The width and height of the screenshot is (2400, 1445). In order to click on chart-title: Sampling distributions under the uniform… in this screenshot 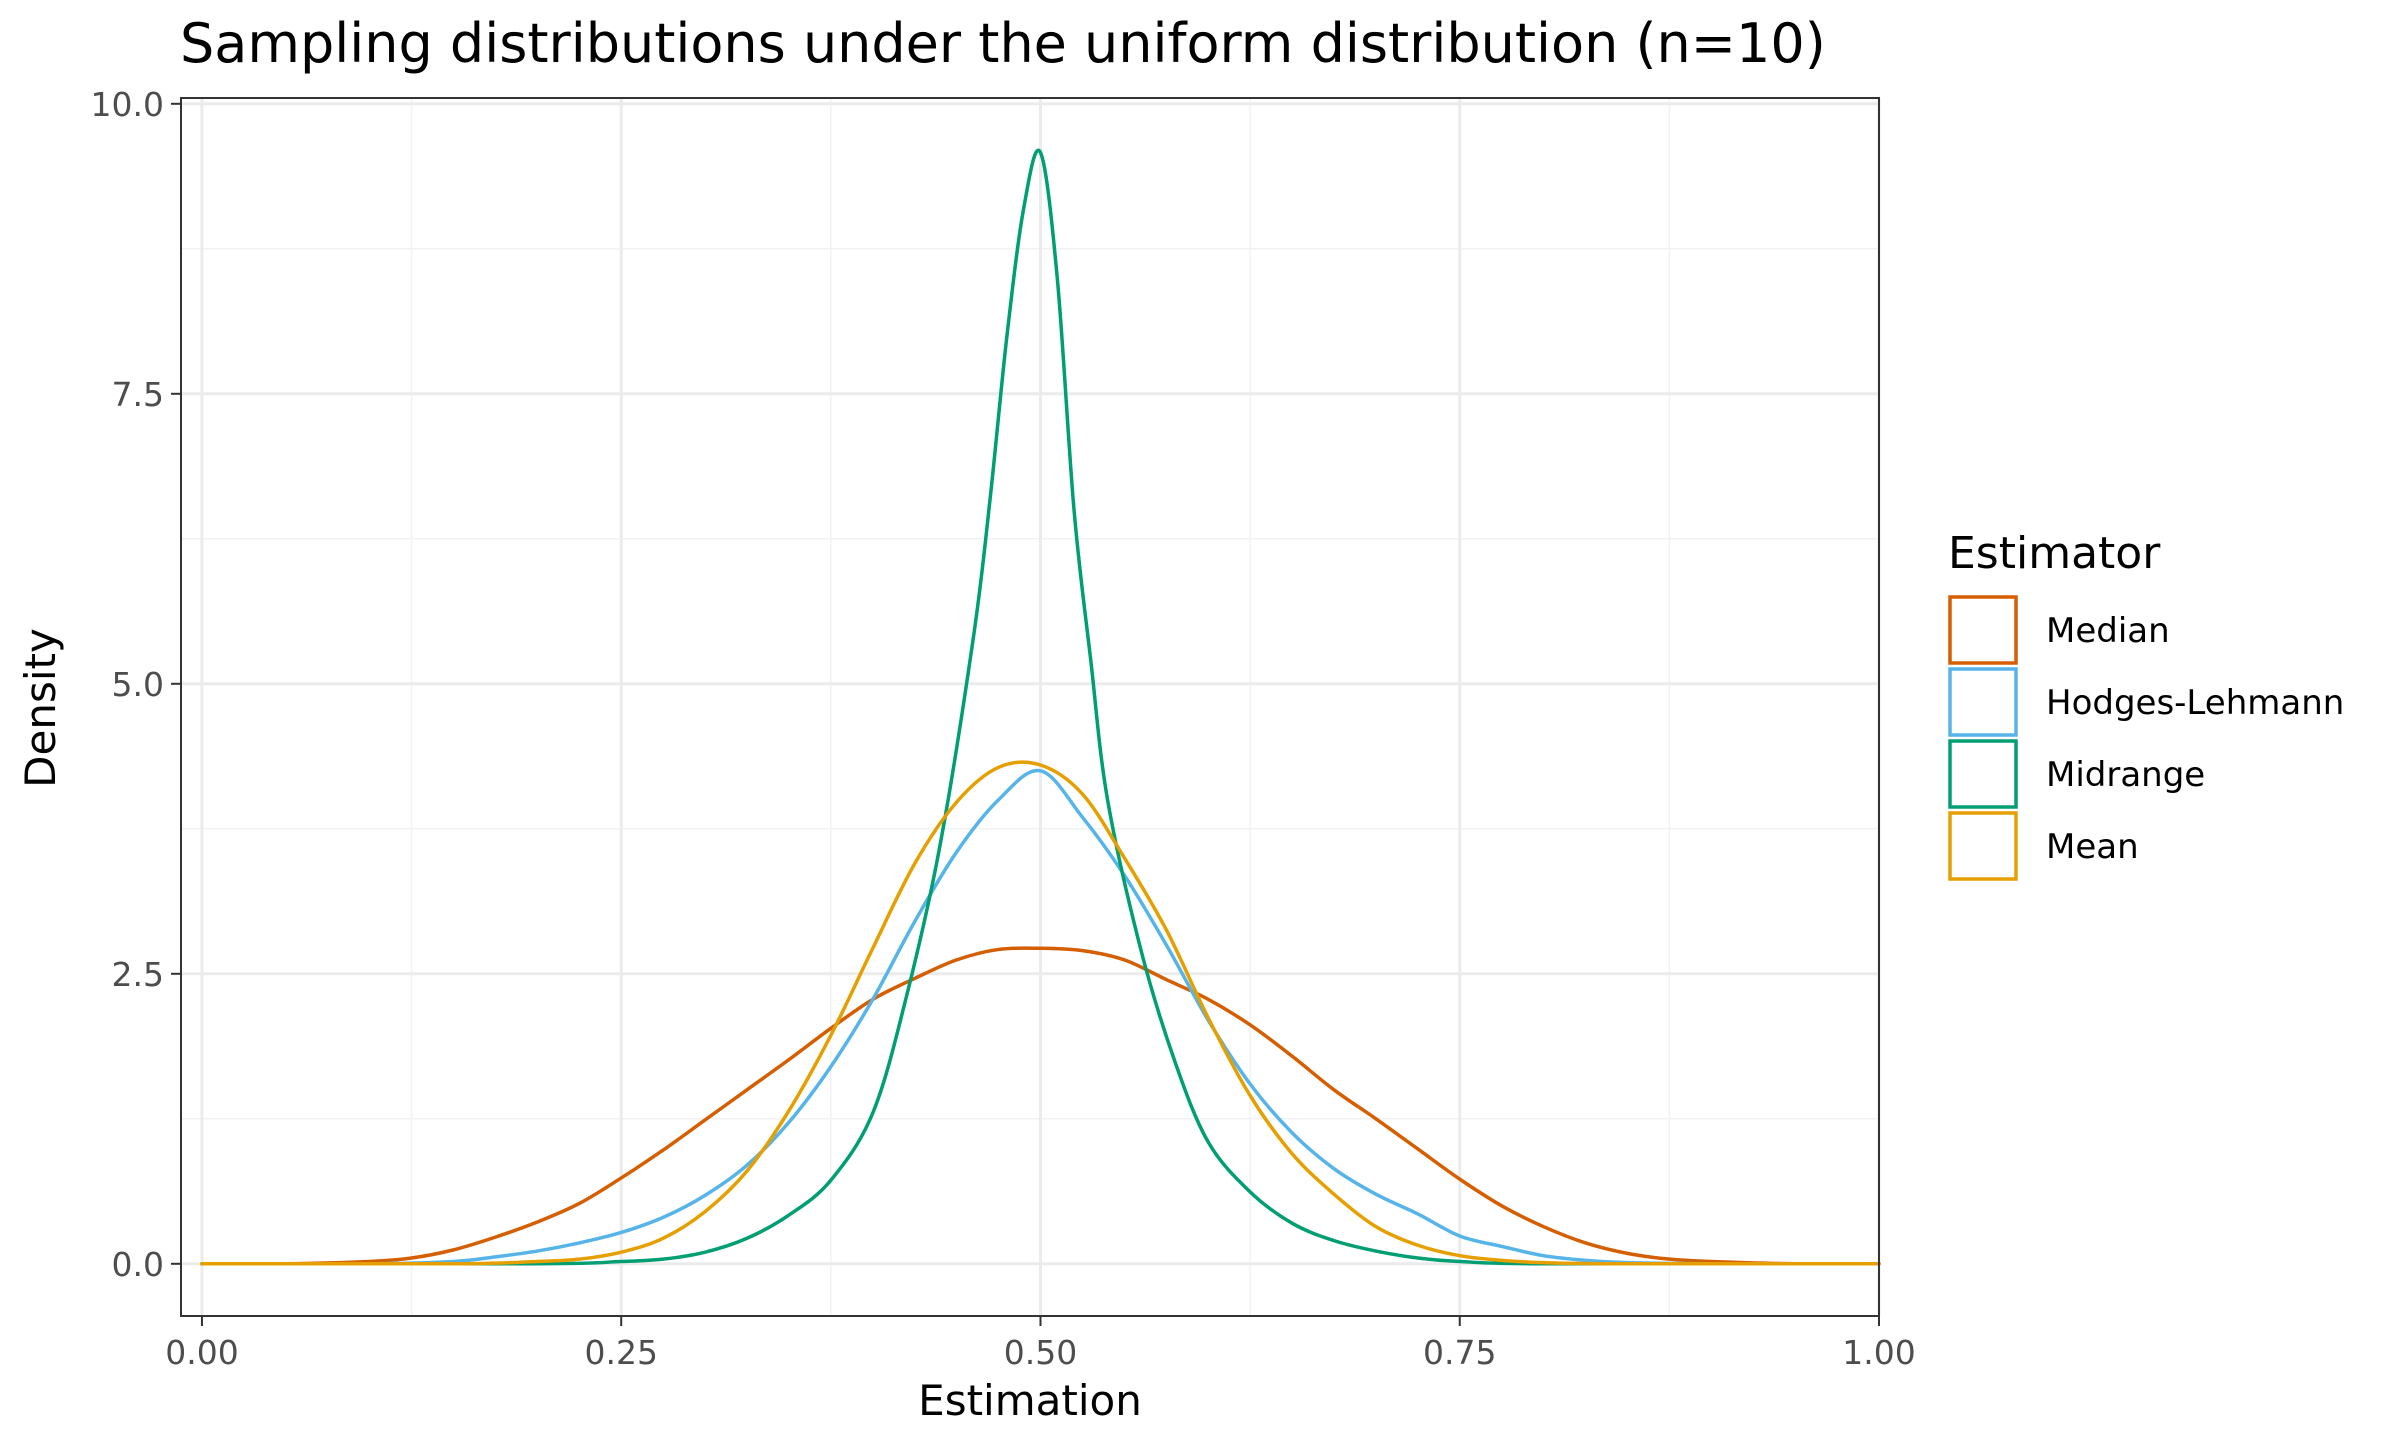, I will do `click(1003, 43)`.